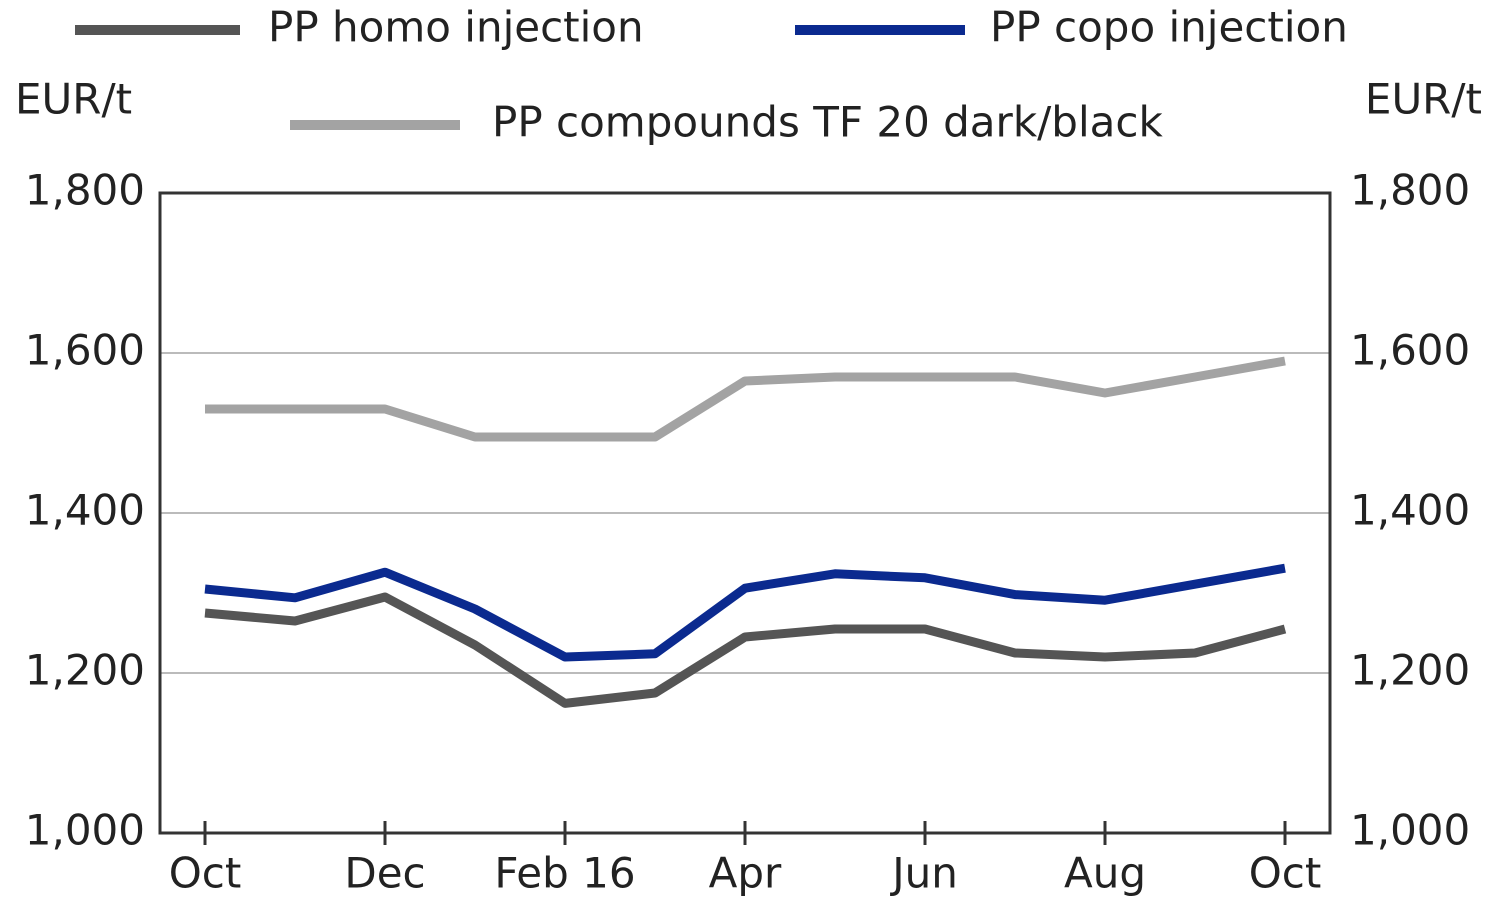  Describe the element at coordinates (1105, 873) in the screenshot. I see `x-tick-label: Aug` at that location.